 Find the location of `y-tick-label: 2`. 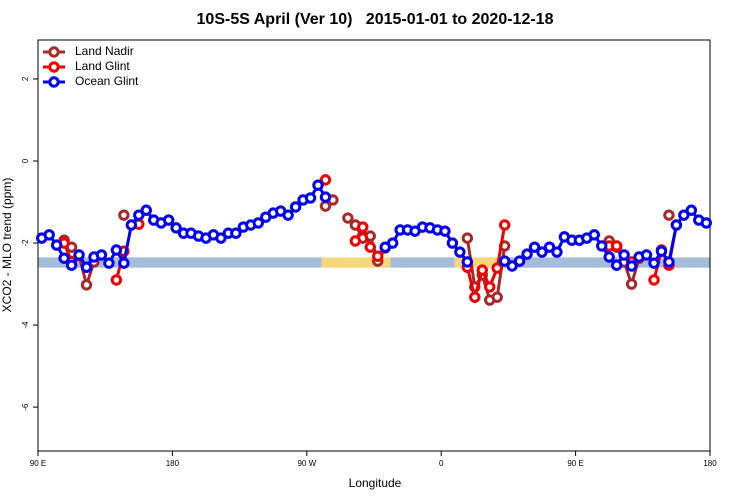

y-tick-label: 2 is located at coordinates (25, 78).